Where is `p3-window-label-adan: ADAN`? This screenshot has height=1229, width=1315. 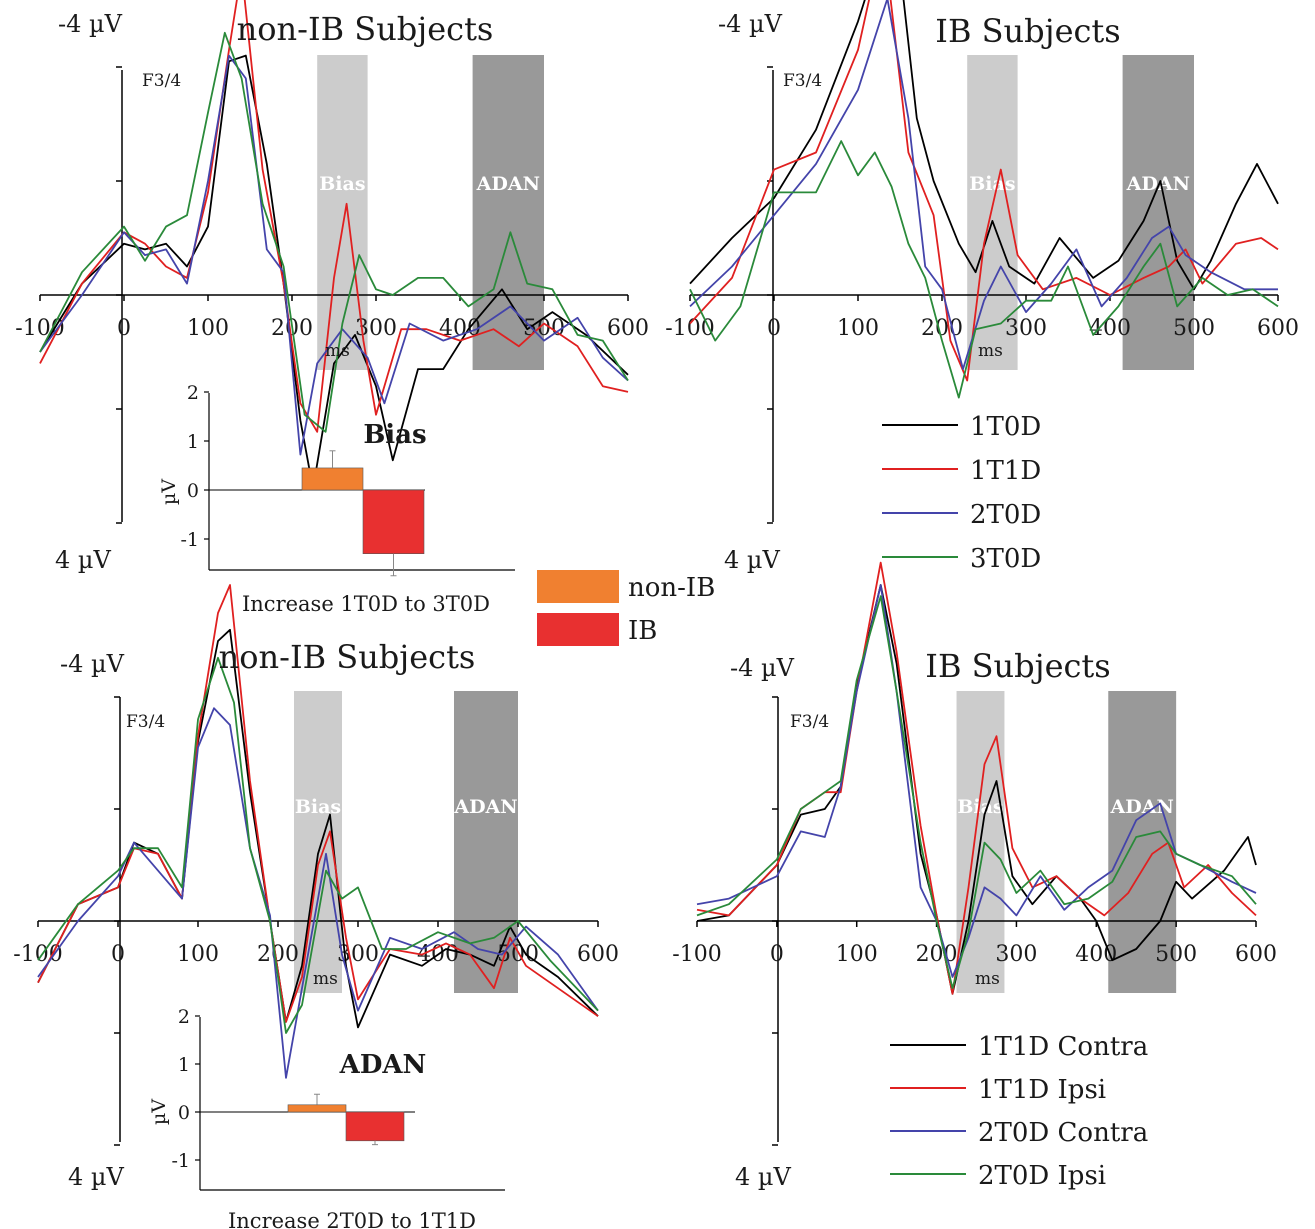 p3-window-label-adan: ADAN is located at coordinates (485, 807).